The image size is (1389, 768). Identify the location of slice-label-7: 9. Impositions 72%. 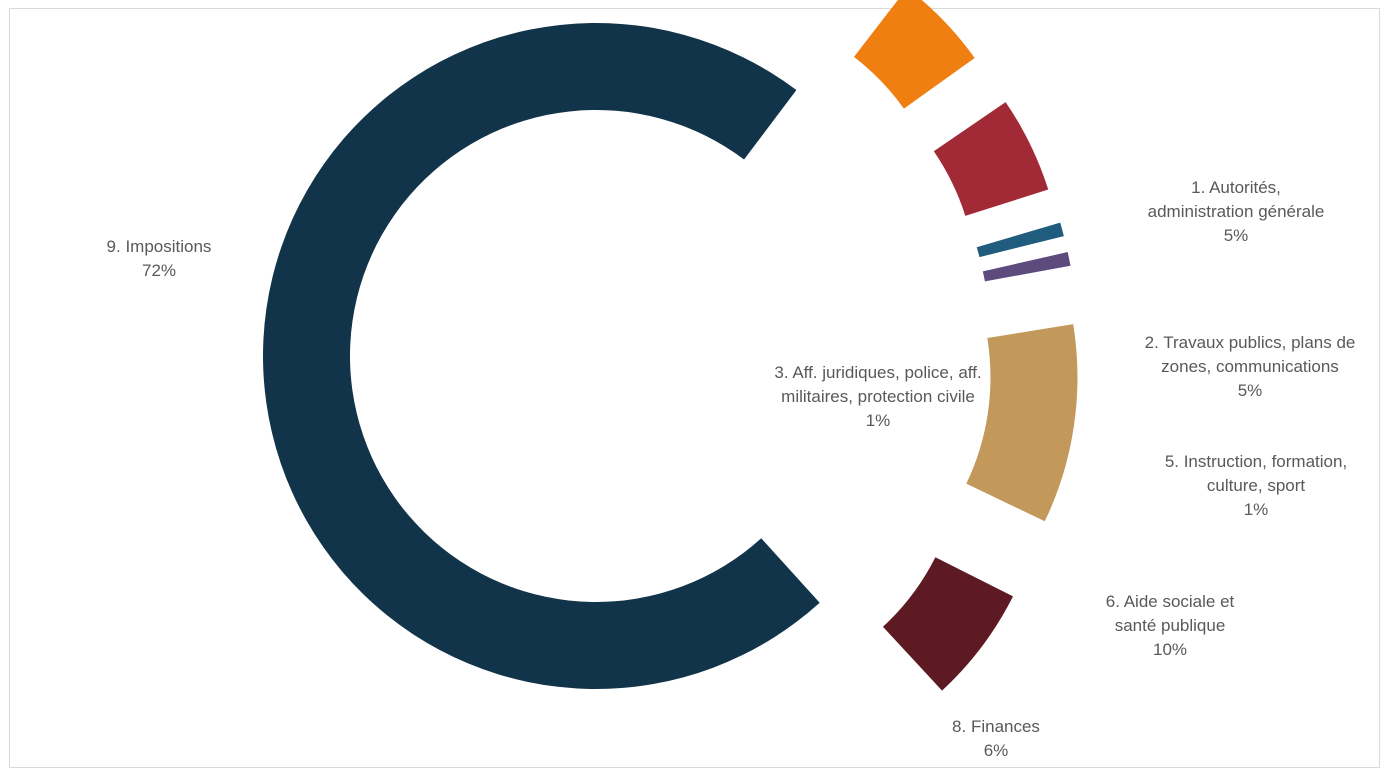
(159, 258).